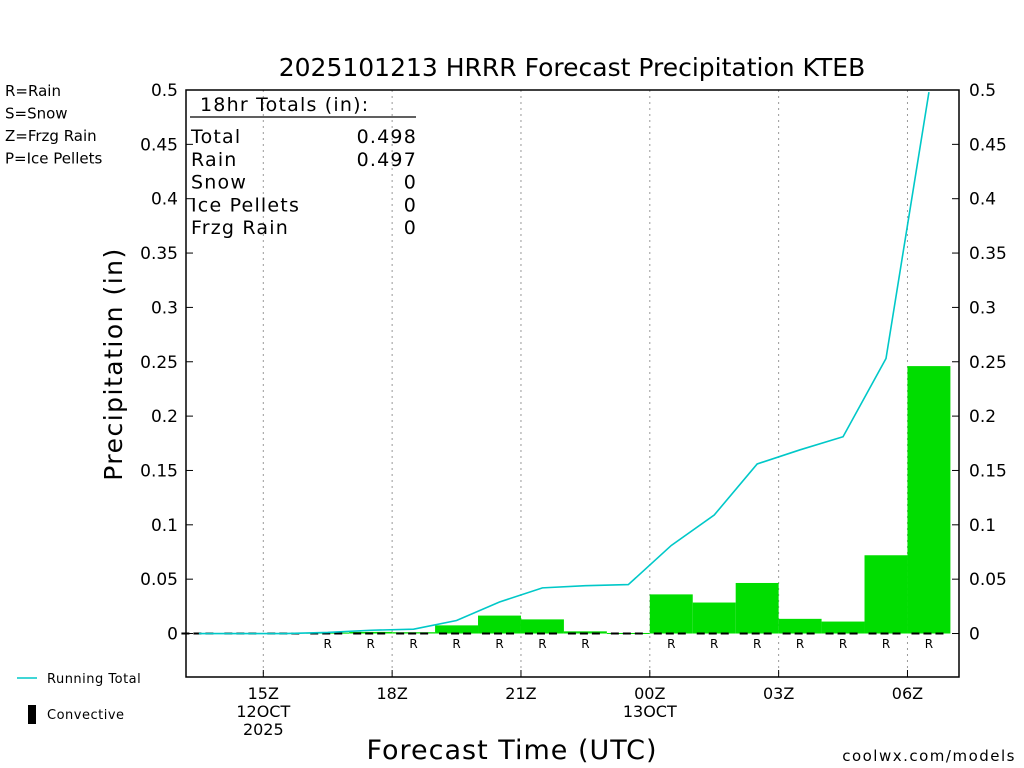  I want to click on x-tick-label: 03Z, so click(778, 693).